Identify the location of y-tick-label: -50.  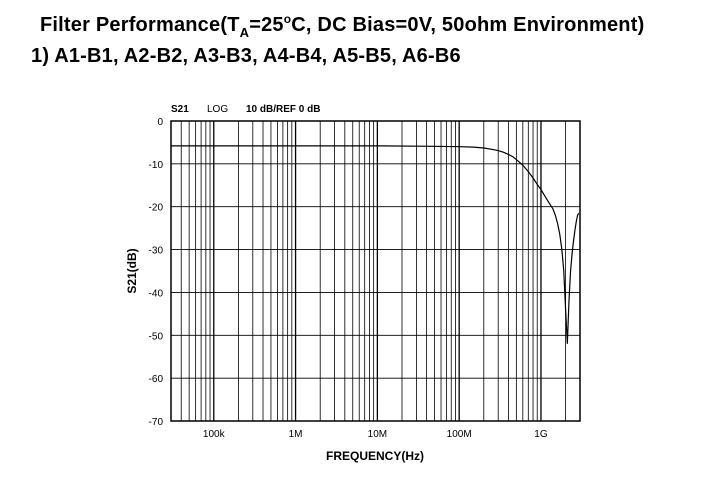
(156, 336).